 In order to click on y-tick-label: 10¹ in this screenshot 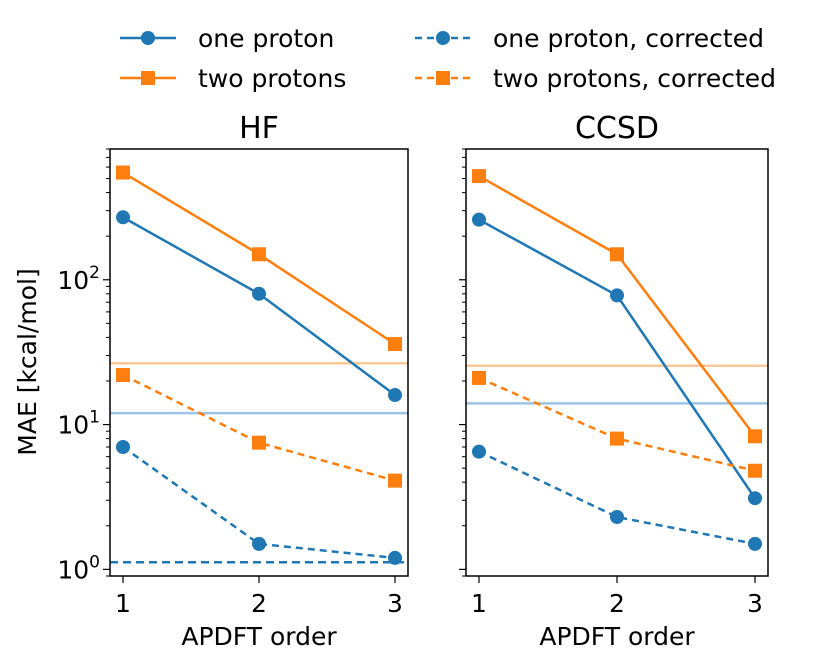, I will do `click(78, 424)`.